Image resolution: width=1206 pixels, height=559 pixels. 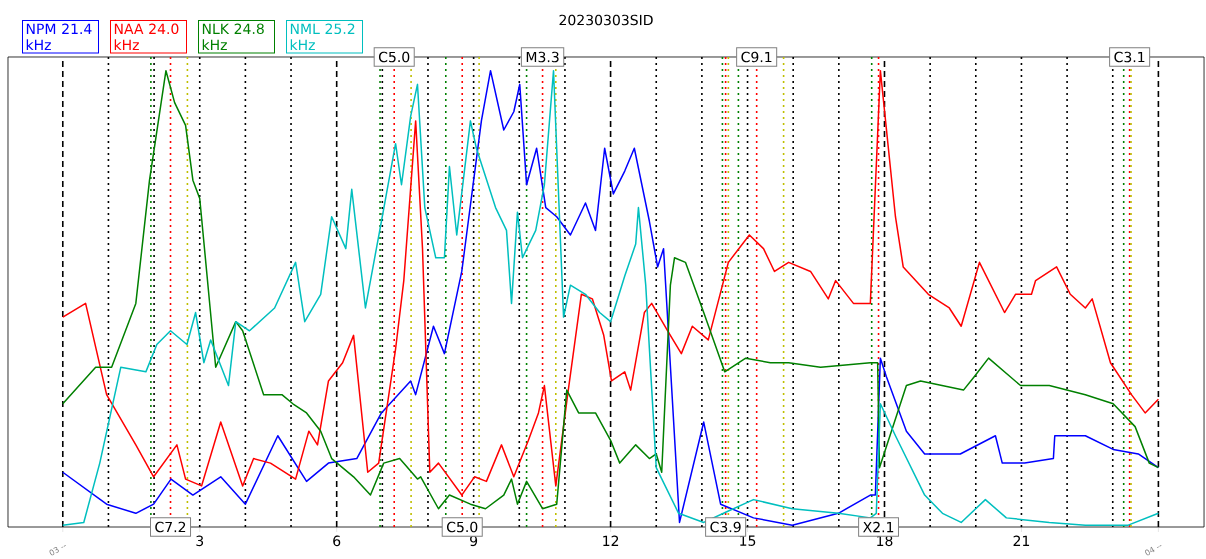 I want to click on x-tick-label: 6, so click(x=337, y=541).